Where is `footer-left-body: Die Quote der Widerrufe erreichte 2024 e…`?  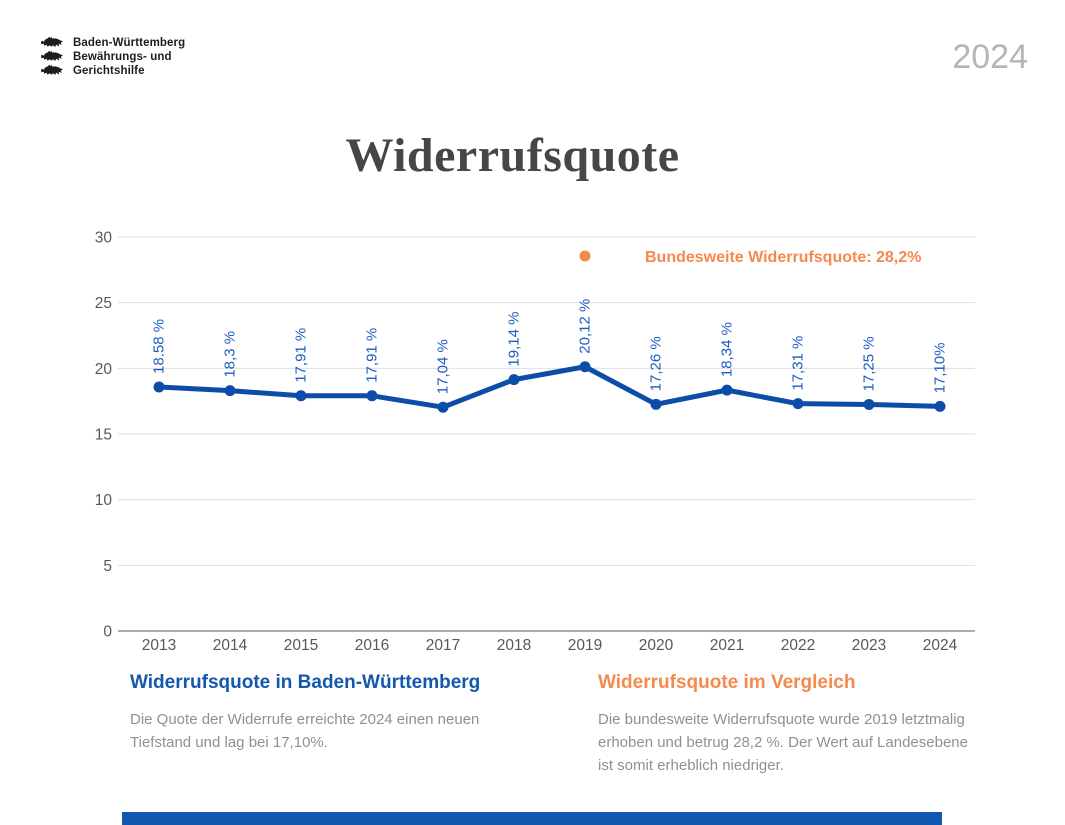 footer-left-body: Die Quote der Widerrufe erreichte 2024 e… is located at coordinates (305, 731).